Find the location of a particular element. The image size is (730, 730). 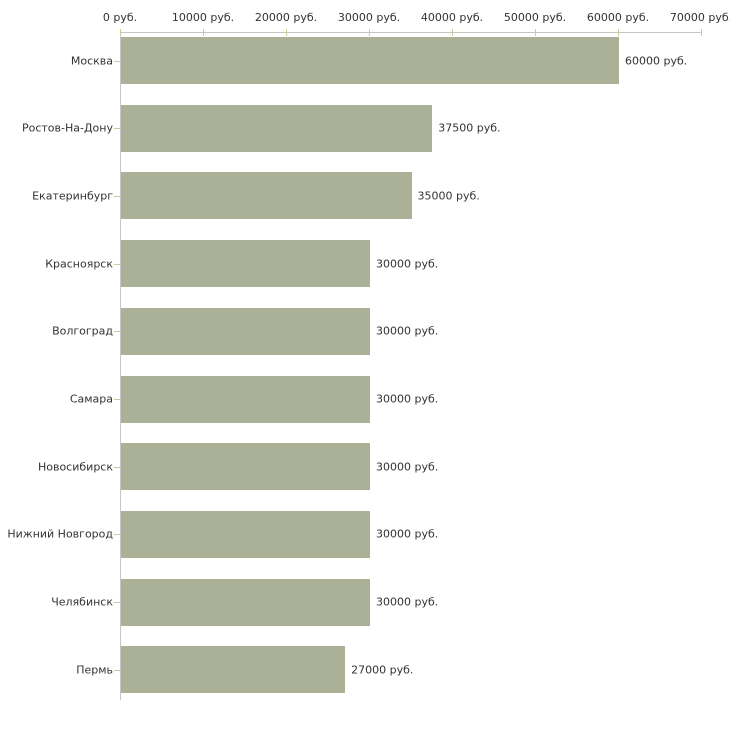

category-label: Новосибирск is located at coordinates (75, 467).